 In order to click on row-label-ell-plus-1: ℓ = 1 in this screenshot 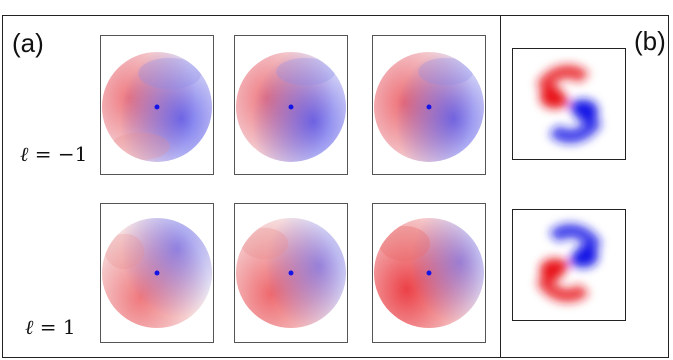, I will do `click(50, 327)`.